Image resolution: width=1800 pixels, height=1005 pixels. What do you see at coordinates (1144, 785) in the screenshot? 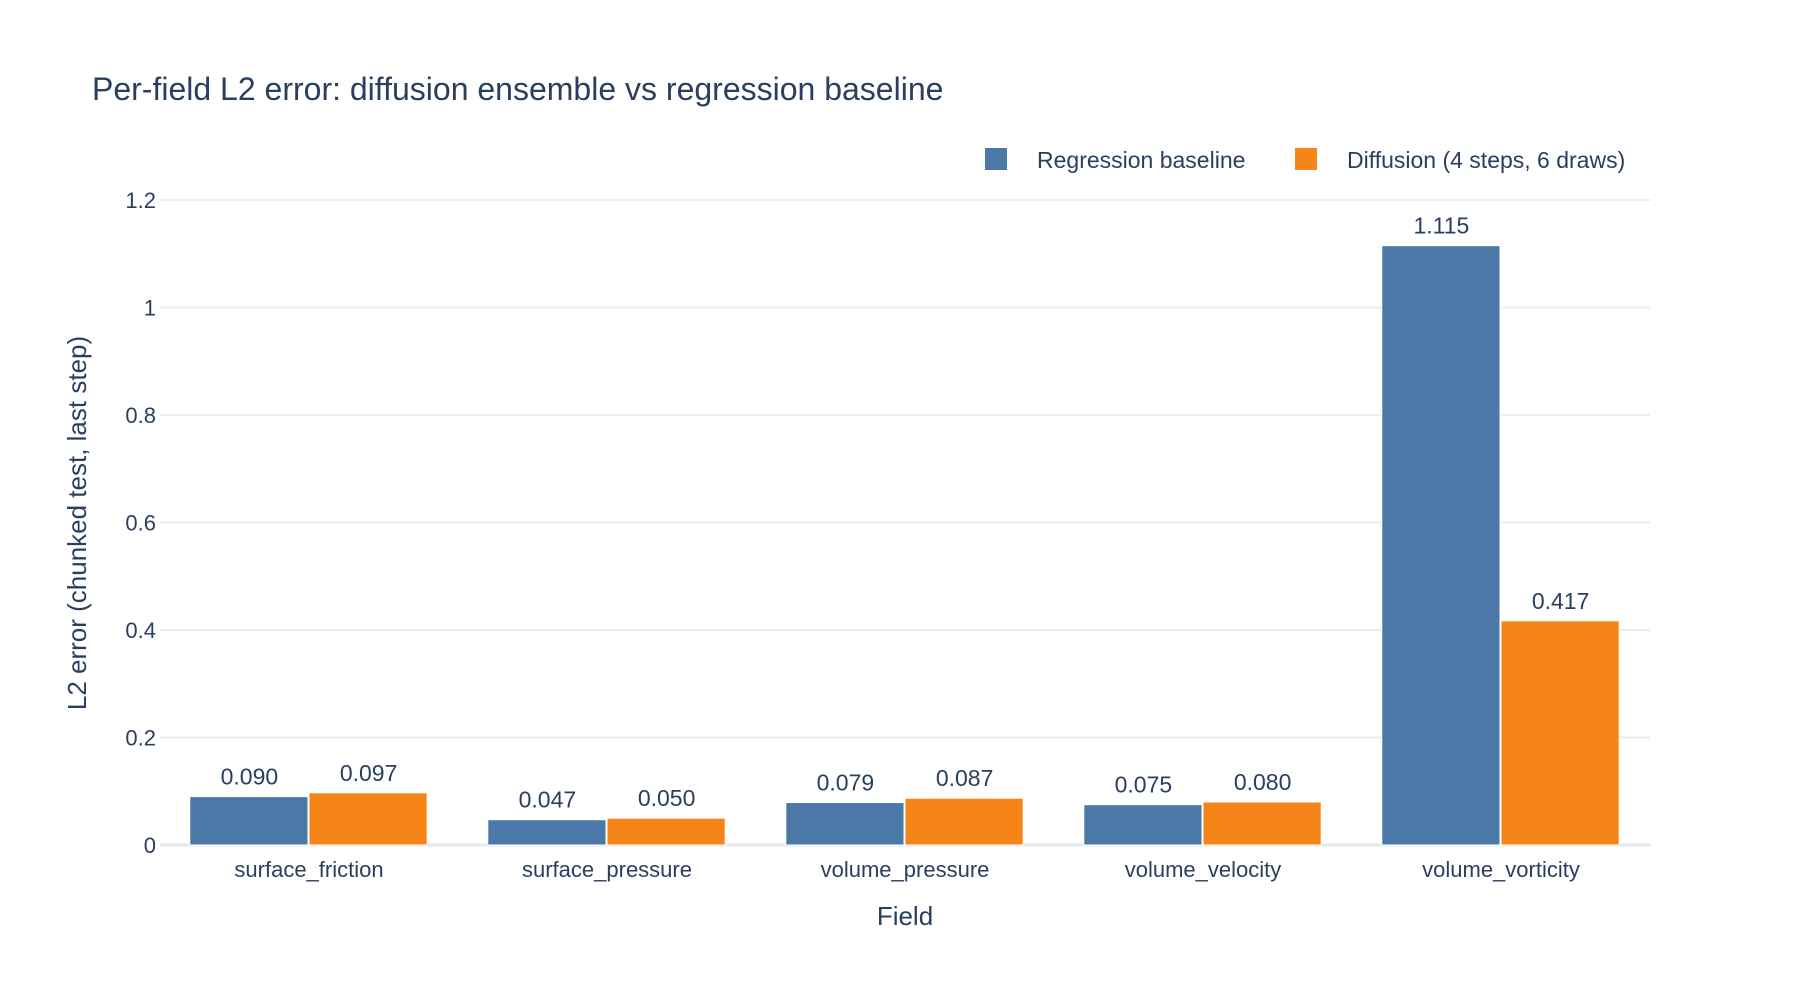
I see `bar-value-label: 0.075` at bounding box center [1144, 785].